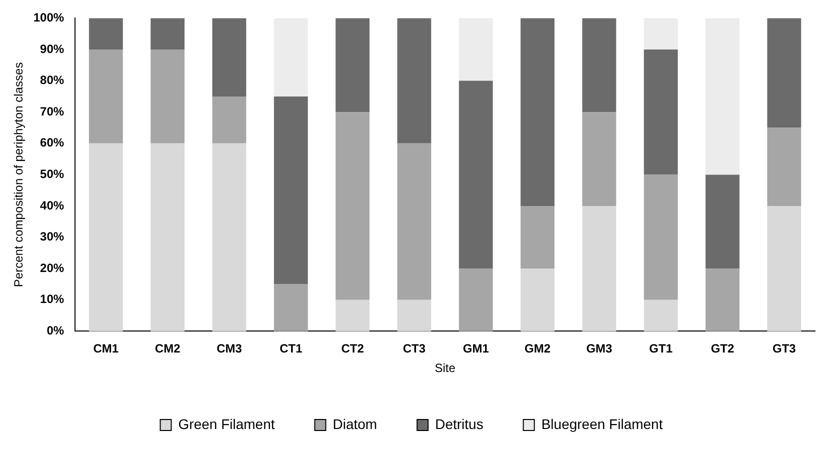 The width and height of the screenshot is (833, 450). I want to click on x-tick-label: CT2, so click(352, 349).